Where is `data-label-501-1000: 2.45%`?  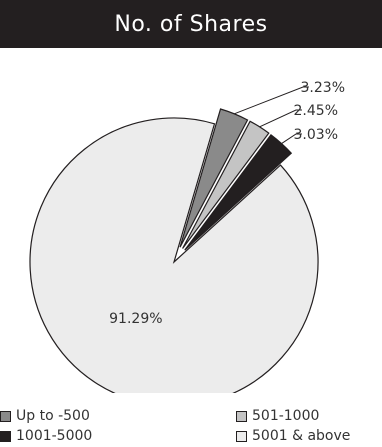 data-label-501-1000: 2.45% is located at coordinates (316, 111).